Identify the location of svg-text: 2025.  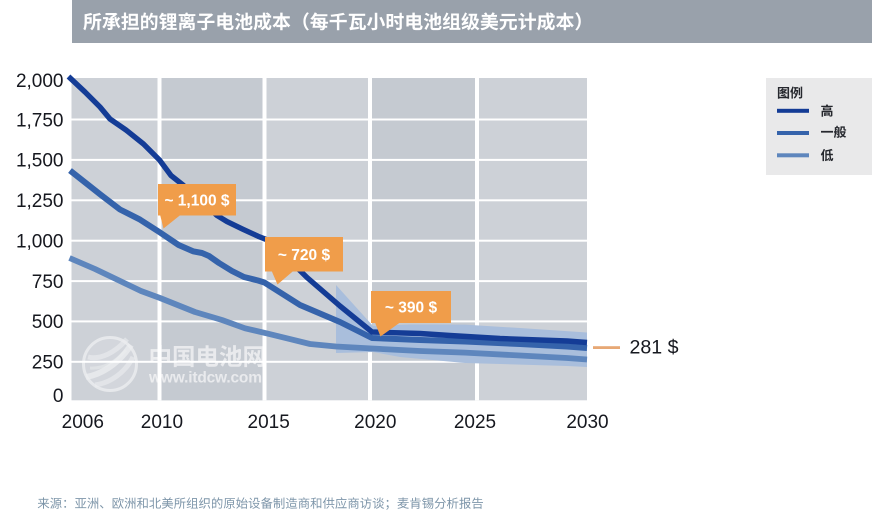
(475, 422).